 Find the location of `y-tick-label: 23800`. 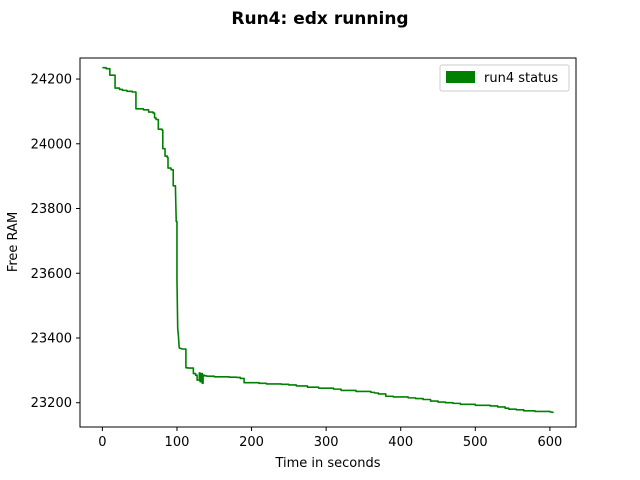

y-tick-label: 23800 is located at coordinates (51, 209).